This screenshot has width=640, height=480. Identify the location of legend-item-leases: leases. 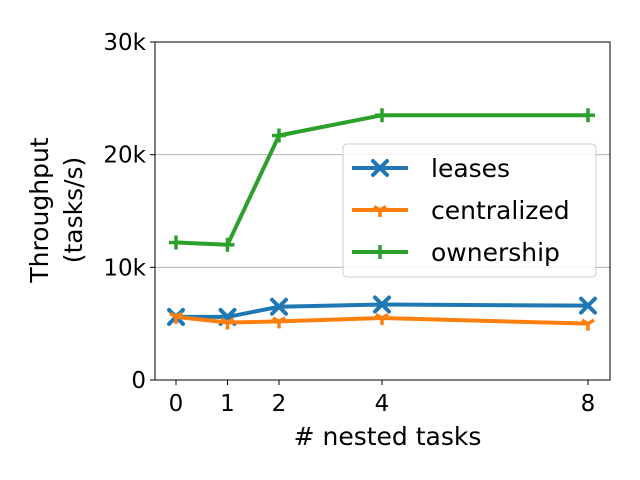
(431, 168).